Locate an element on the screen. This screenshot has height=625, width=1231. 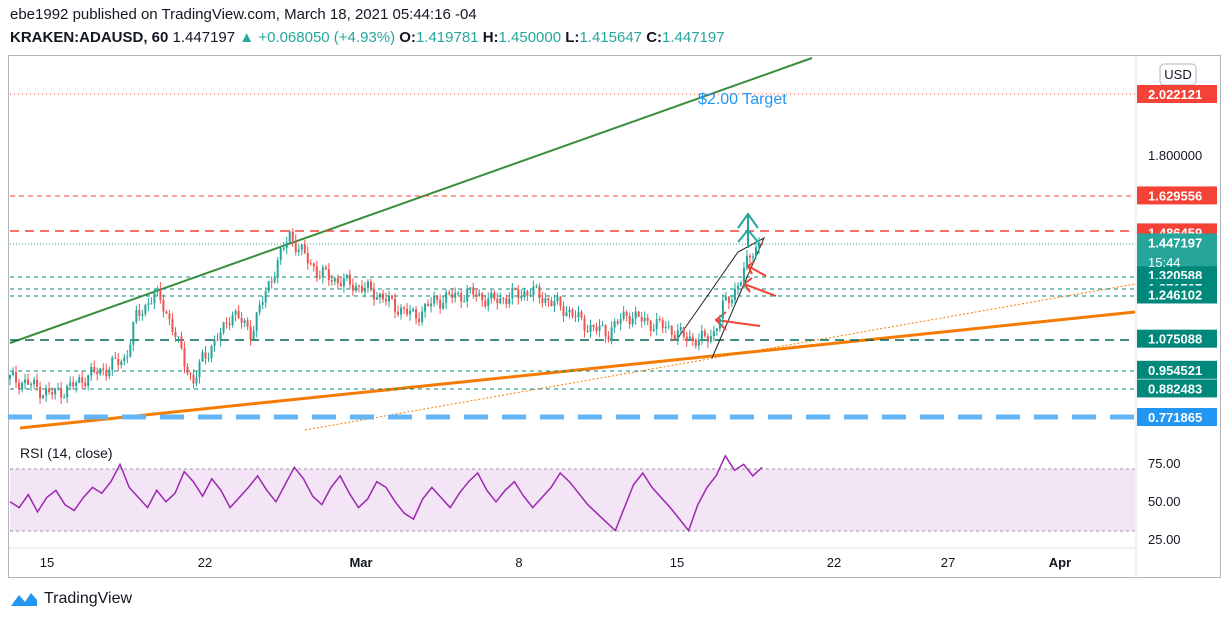
brand-name: TradingView is located at coordinates (88, 598).